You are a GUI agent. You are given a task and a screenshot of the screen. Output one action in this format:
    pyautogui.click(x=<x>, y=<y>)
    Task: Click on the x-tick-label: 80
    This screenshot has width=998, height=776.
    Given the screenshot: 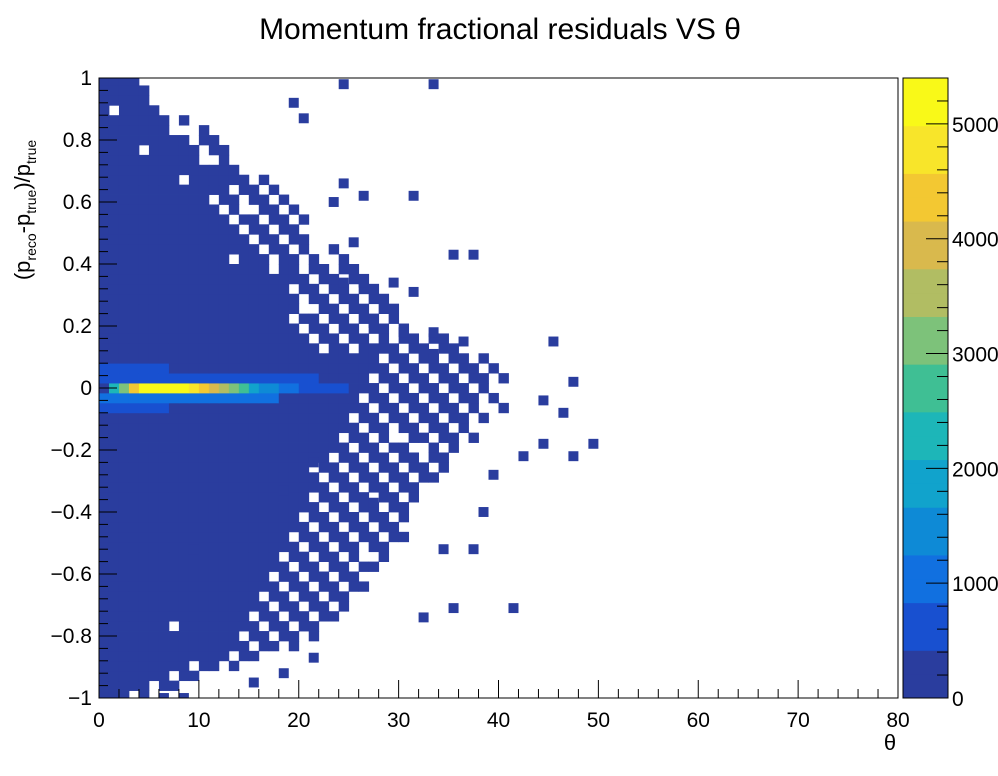 What is the action you would take?
    pyautogui.click(x=897, y=720)
    